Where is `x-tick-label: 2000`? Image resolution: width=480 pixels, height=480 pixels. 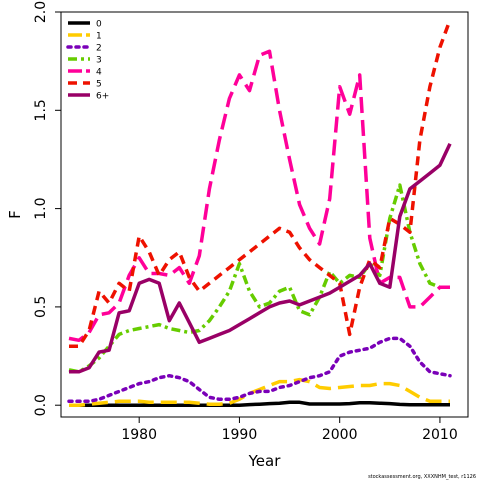
x-tick-label: 2000 is located at coordinates (340, 435).